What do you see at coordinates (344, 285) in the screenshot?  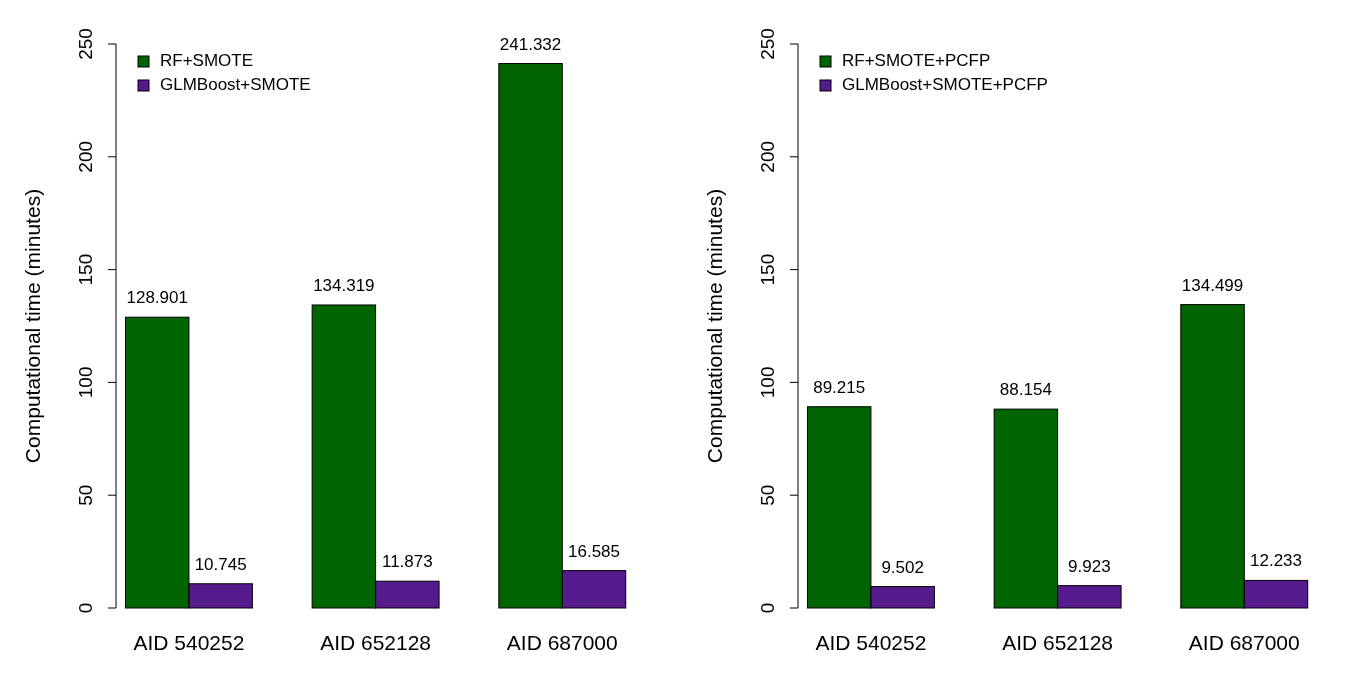 I see `data-label: 134.319` at bounding box center [344, 285].